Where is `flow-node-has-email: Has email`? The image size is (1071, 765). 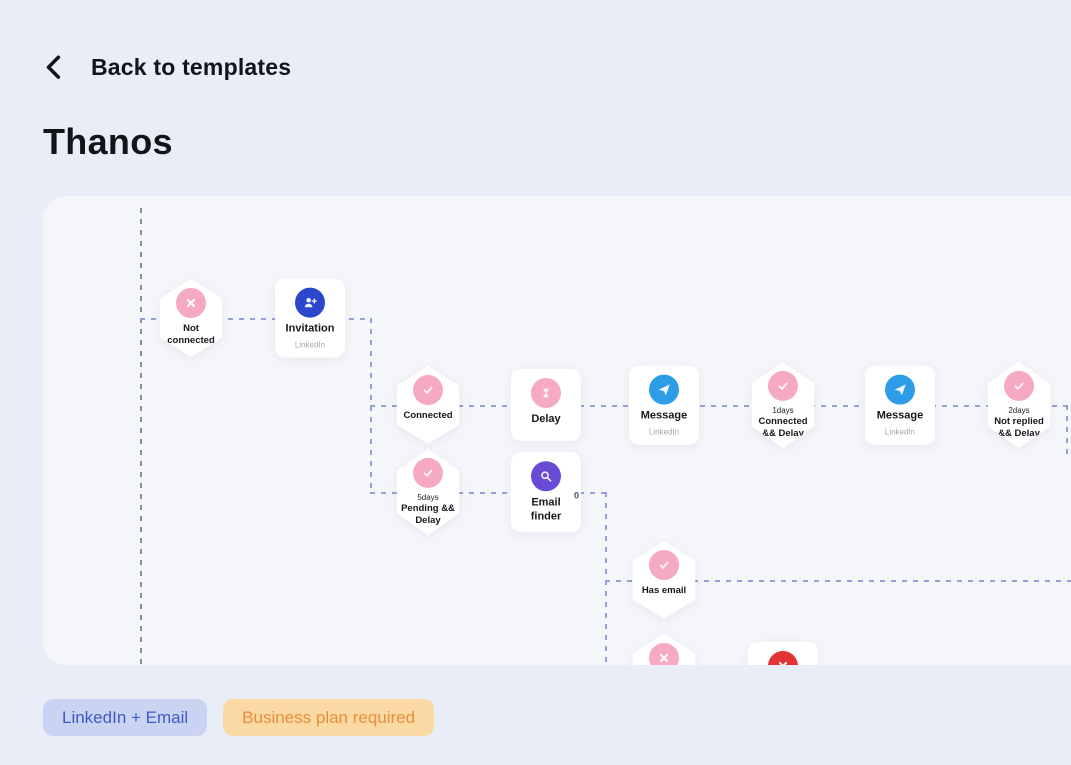
flow-node-has-email: Has email is located at coordinates (664, 580).